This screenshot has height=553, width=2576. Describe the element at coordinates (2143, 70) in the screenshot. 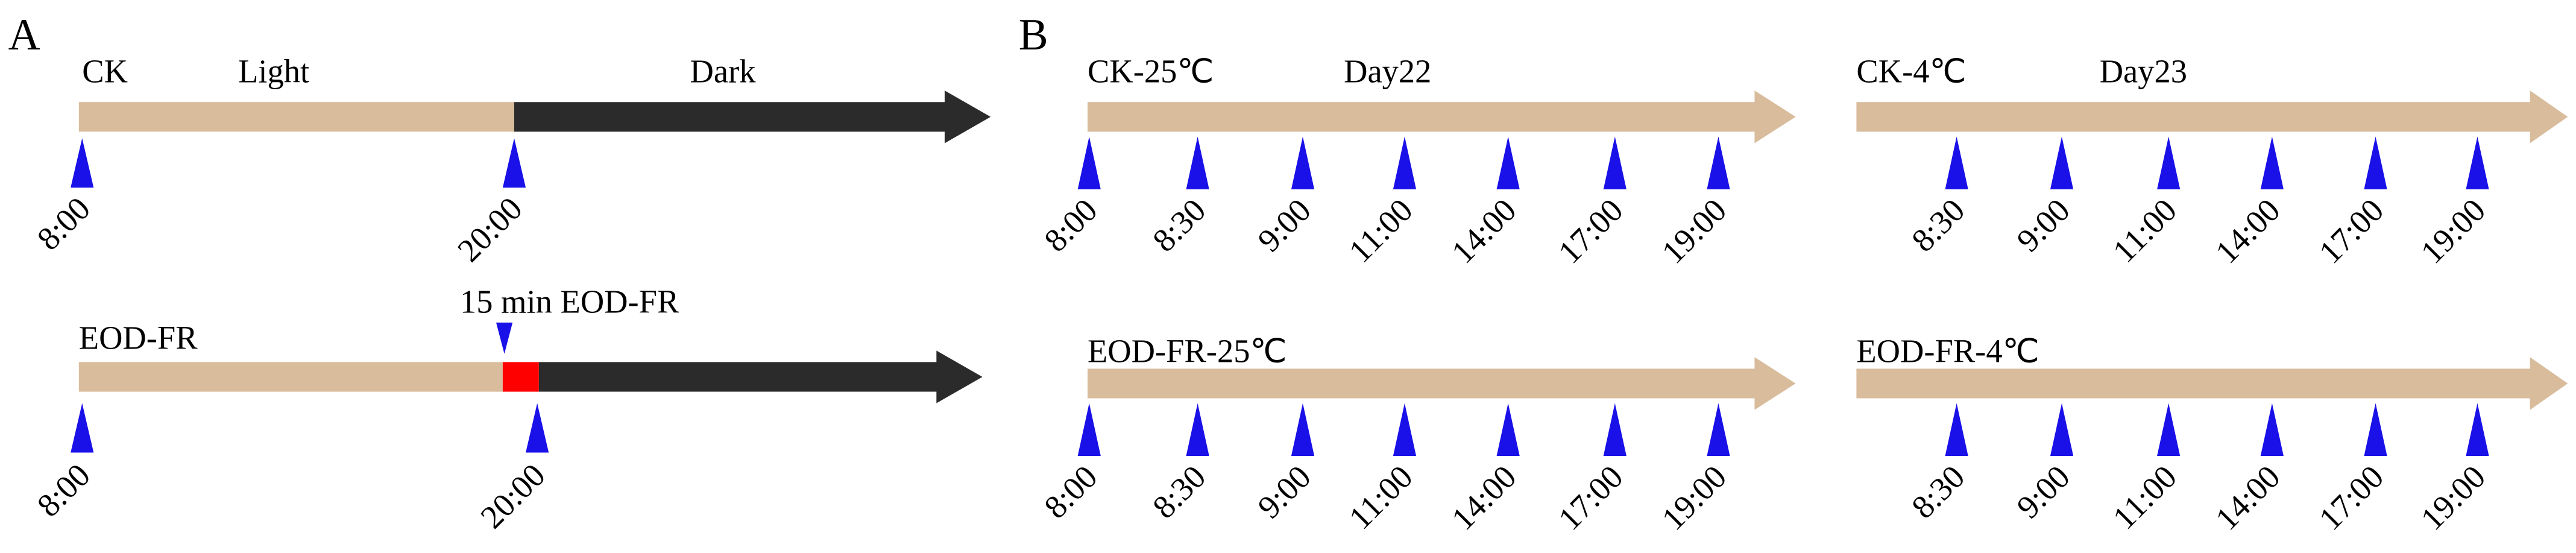

I see `day-label: Day23` at that location.